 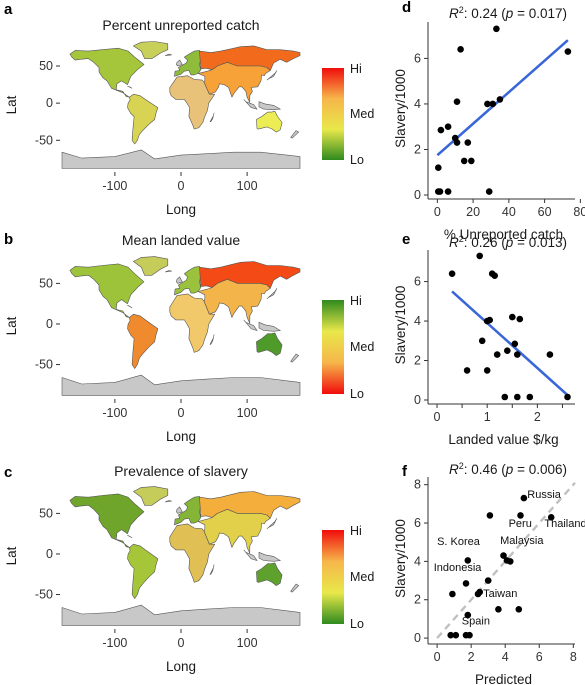 What do you see at coordinates (520, 524) in the screenshot?
I see `point-label: Peru` at bounding box center [520, 524].